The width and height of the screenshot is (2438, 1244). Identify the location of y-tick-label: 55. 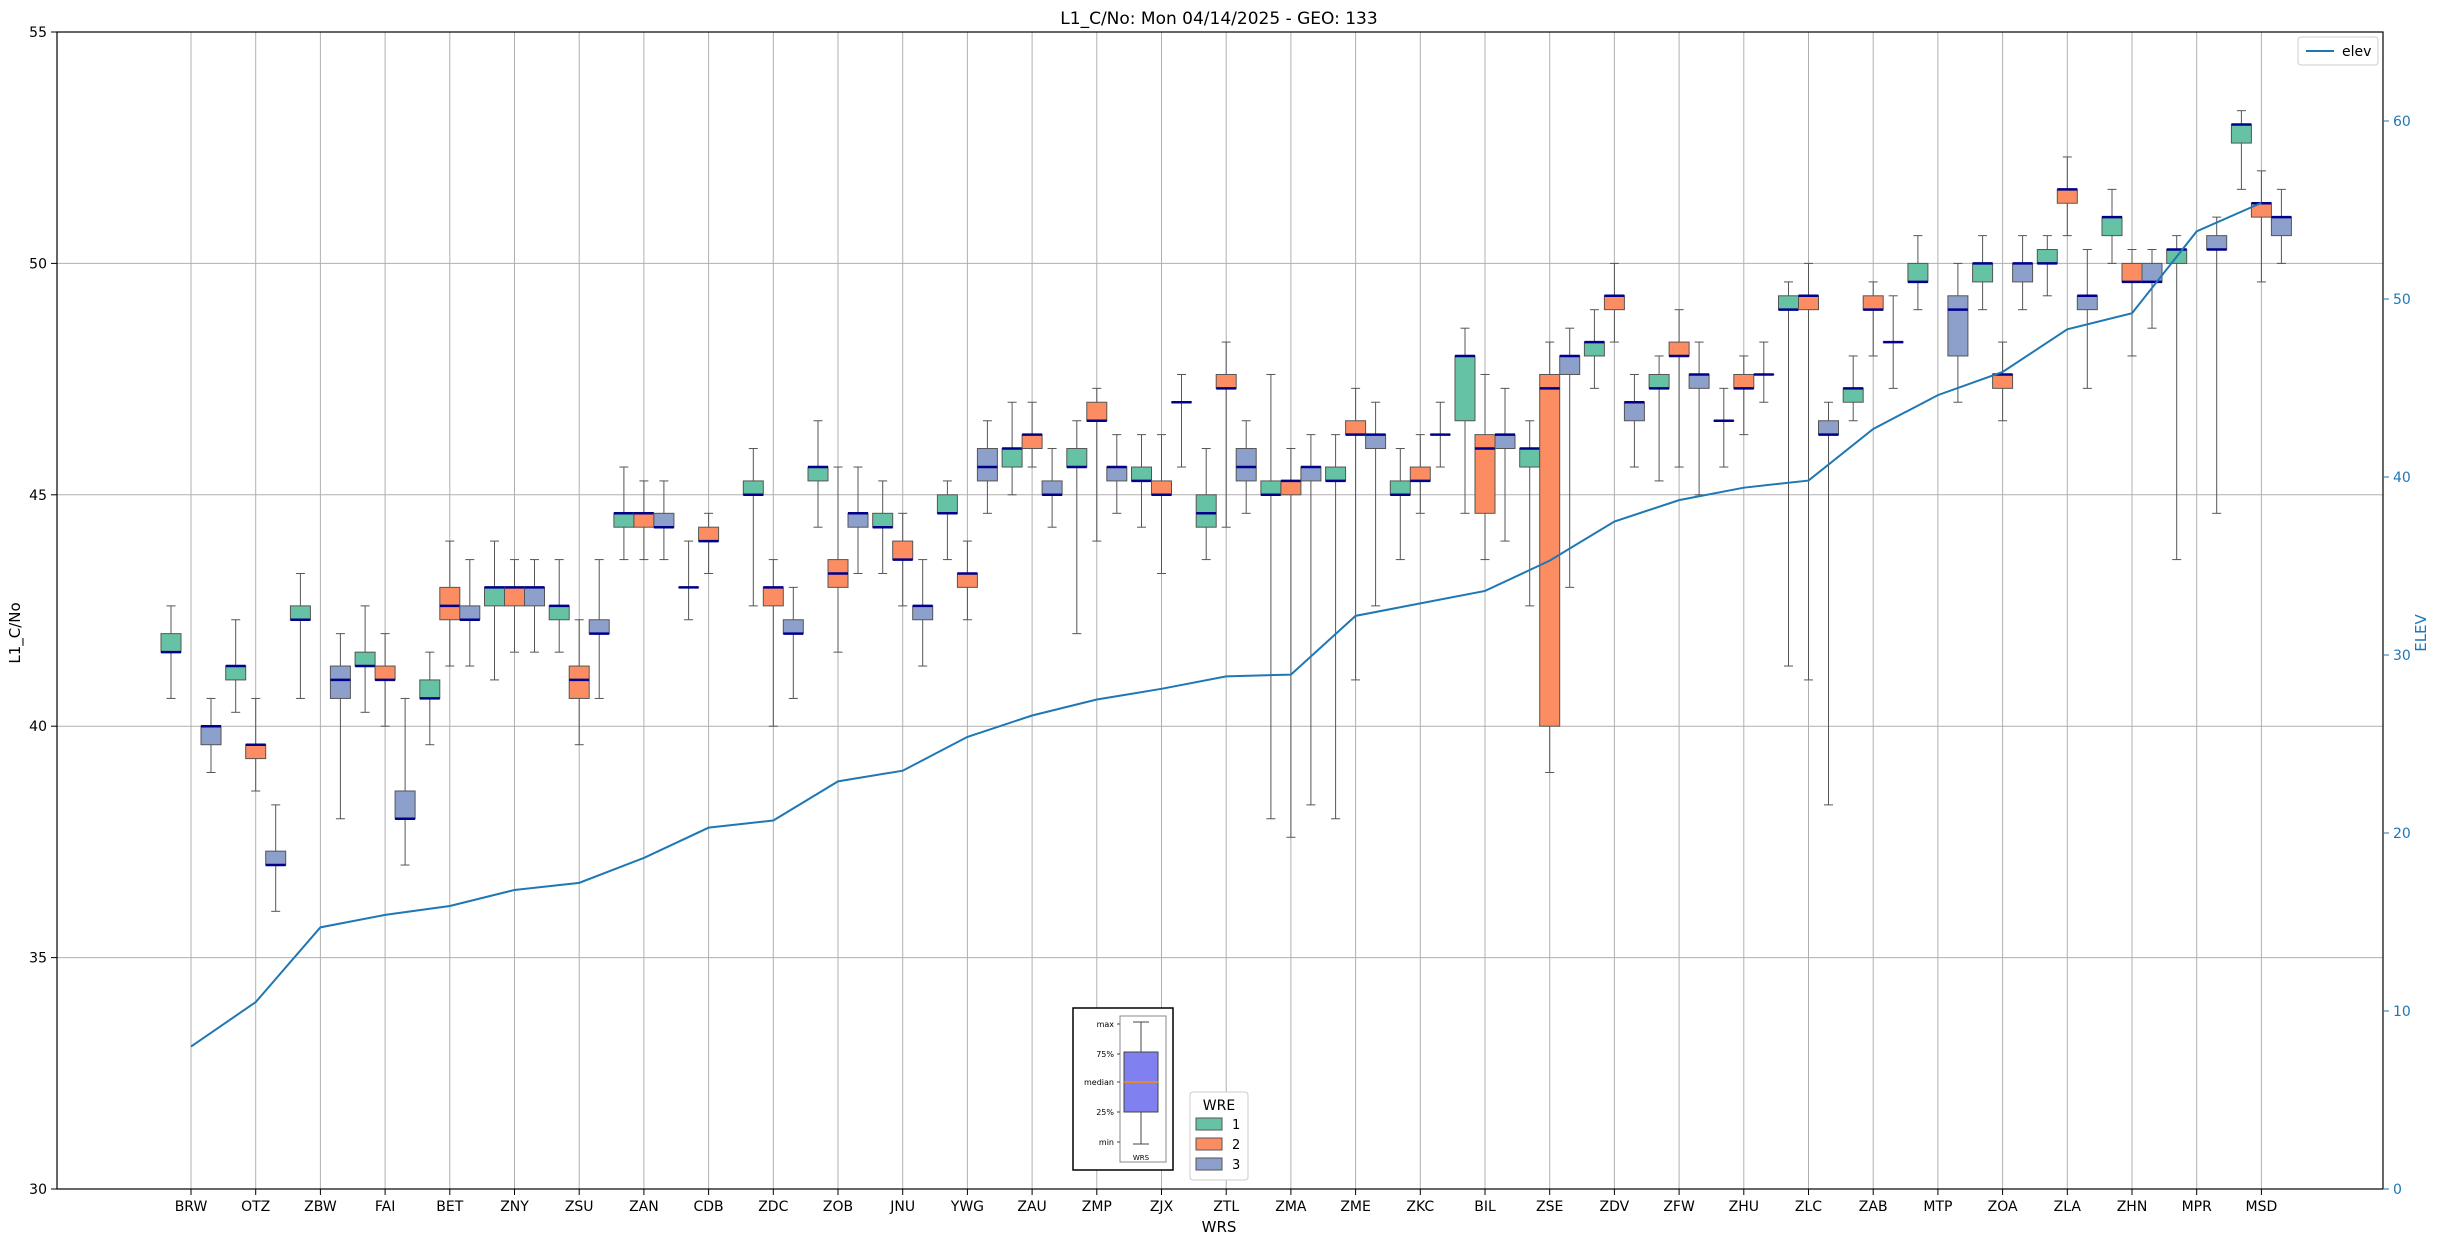
(38, 33).